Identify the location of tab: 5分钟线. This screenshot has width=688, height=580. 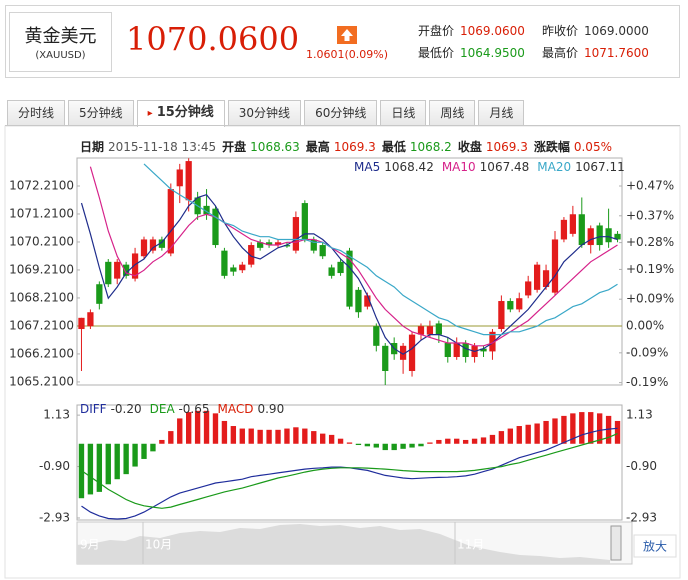
(101, 112).